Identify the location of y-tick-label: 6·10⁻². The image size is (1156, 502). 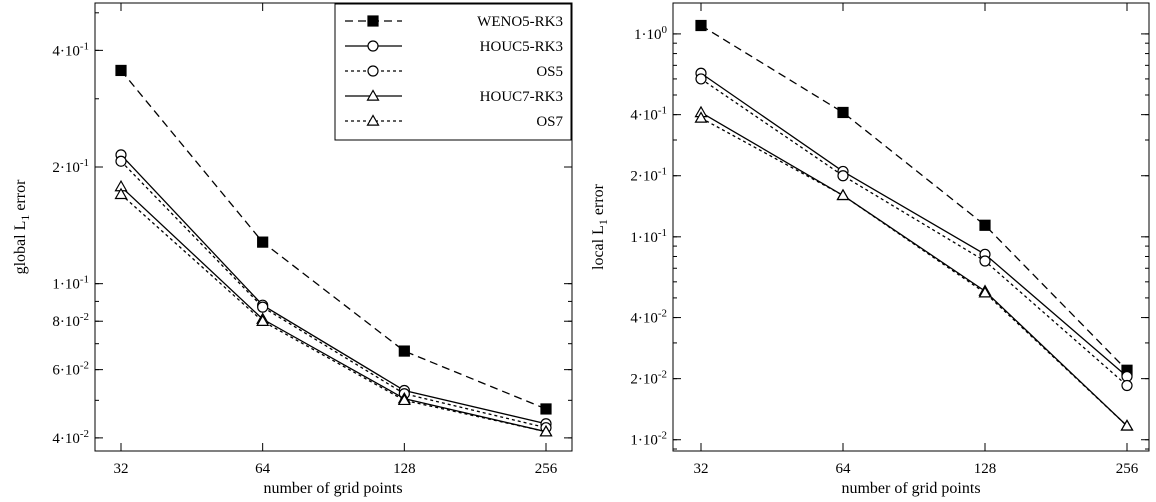
(70, 369).